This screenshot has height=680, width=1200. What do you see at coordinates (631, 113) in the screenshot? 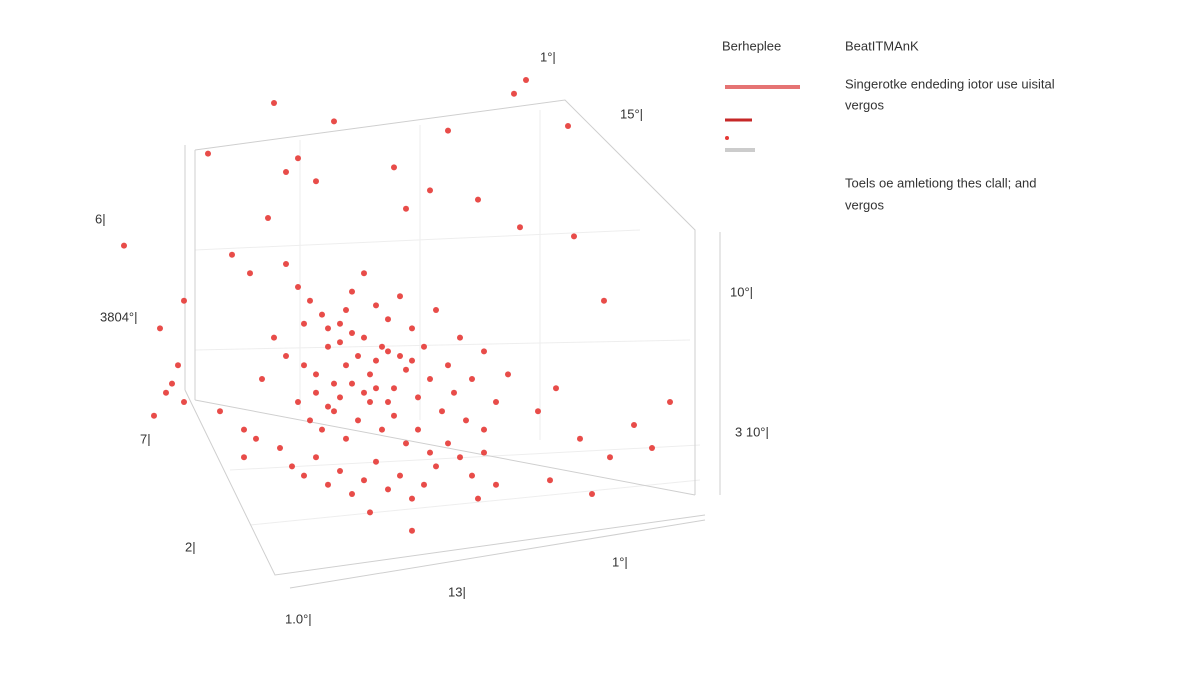
I see `tick-label: 15°|` at bounding box center [631, 113].